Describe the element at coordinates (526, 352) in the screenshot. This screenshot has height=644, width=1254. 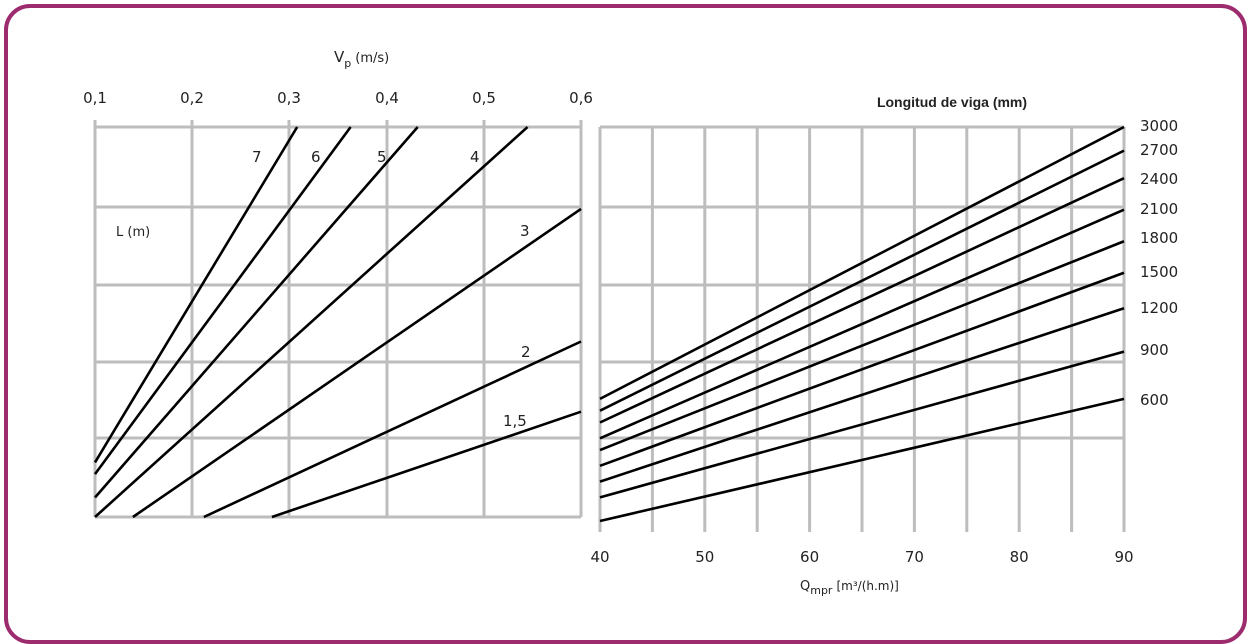
I see `left-series-label: 2` at that location.